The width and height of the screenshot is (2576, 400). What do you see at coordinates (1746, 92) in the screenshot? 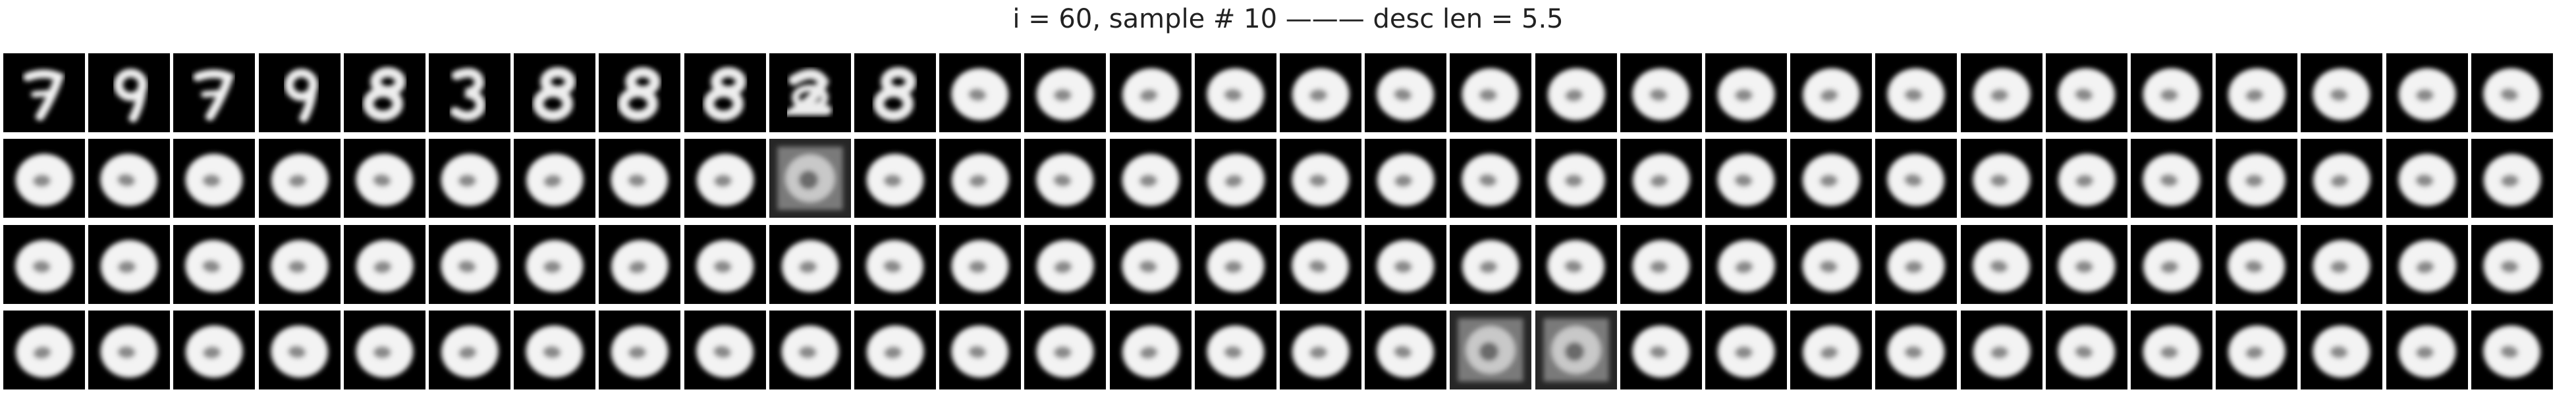
I see `sample-tile-r1-c21` at bounding box center [1746, 92].